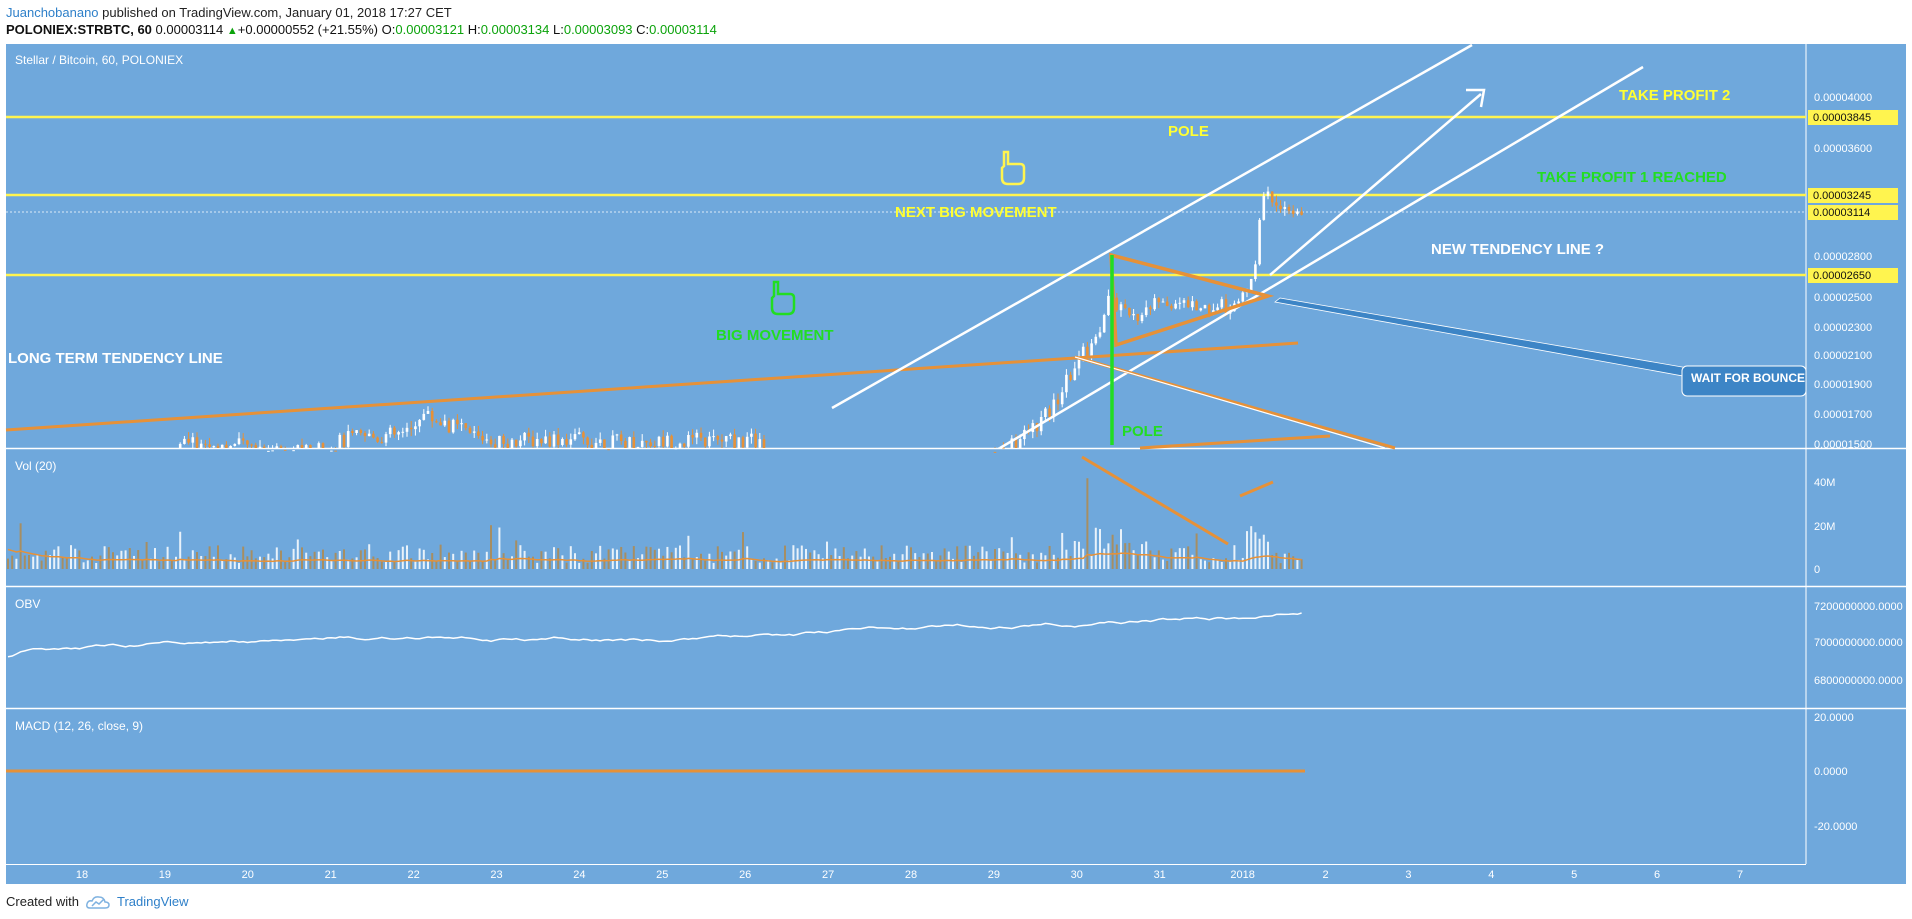 The image size is (1912, 919). Describe the element at coordinates (1858, 681) in the screenshot. I see `obv-tick: 6800000000.0000` at that location.